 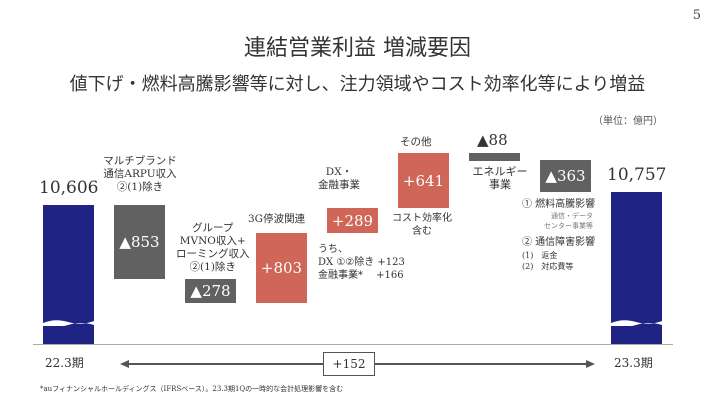 What do you see at coordinates (69, 188) in the screenshot?
I see `start-value-label: 10,606` at bounding box center [69, 188].